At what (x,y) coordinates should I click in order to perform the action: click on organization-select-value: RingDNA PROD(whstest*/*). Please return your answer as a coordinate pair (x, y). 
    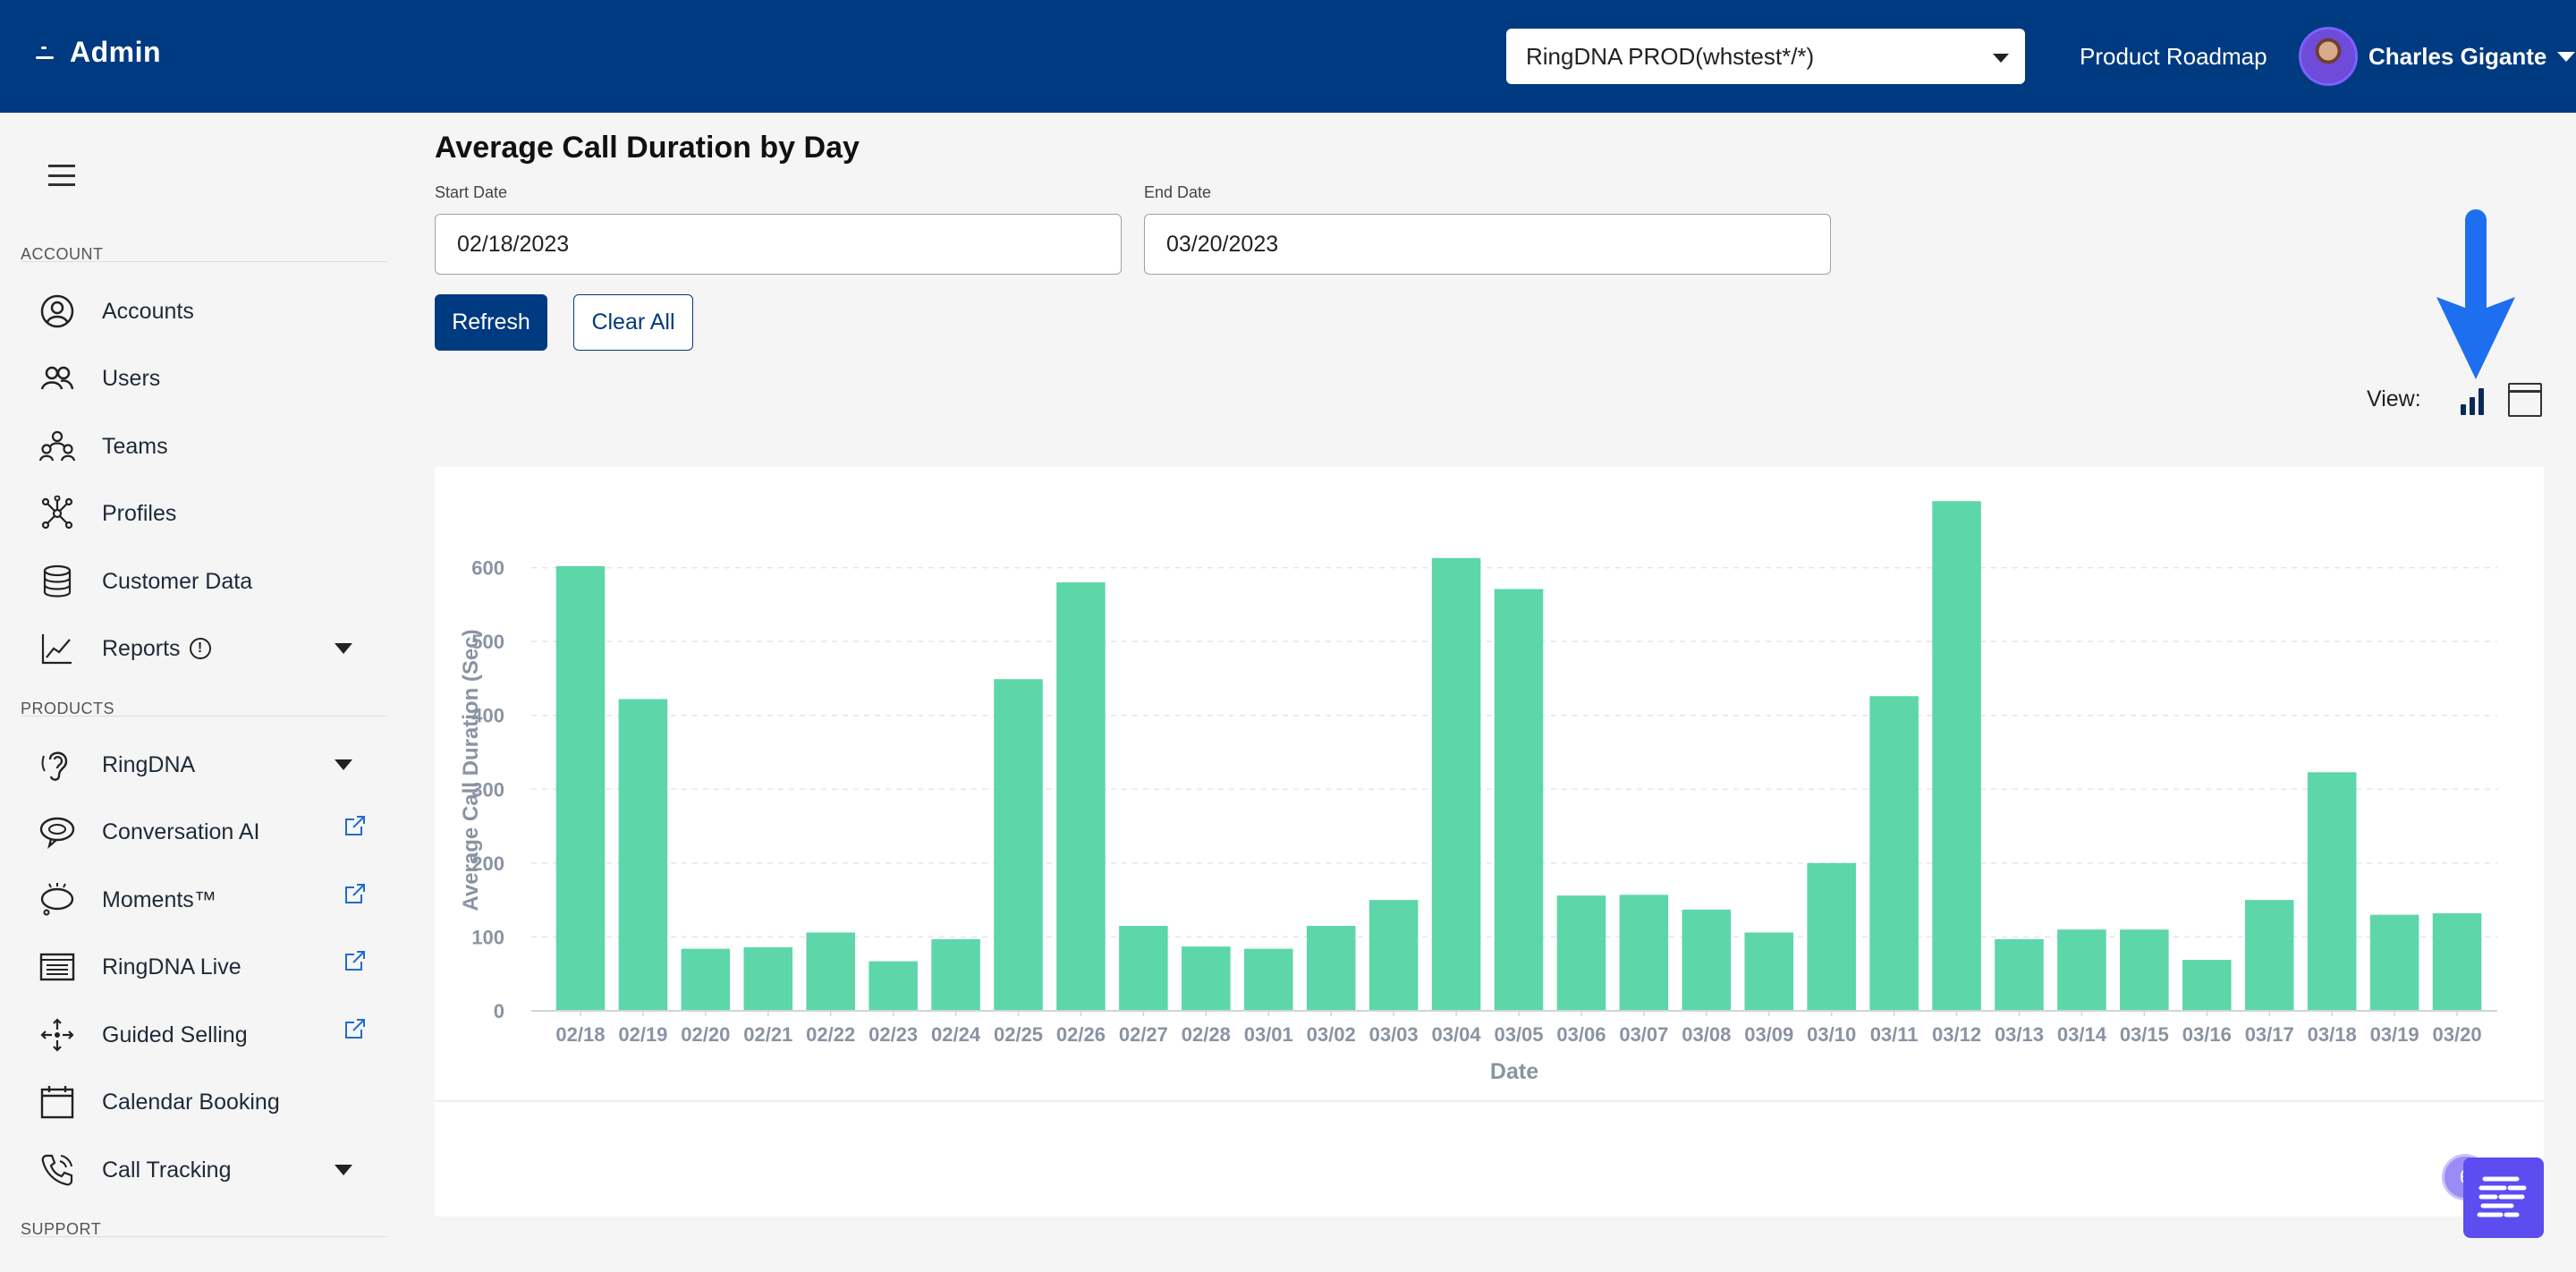
    Looking at the image, I should click on (1670, 56).